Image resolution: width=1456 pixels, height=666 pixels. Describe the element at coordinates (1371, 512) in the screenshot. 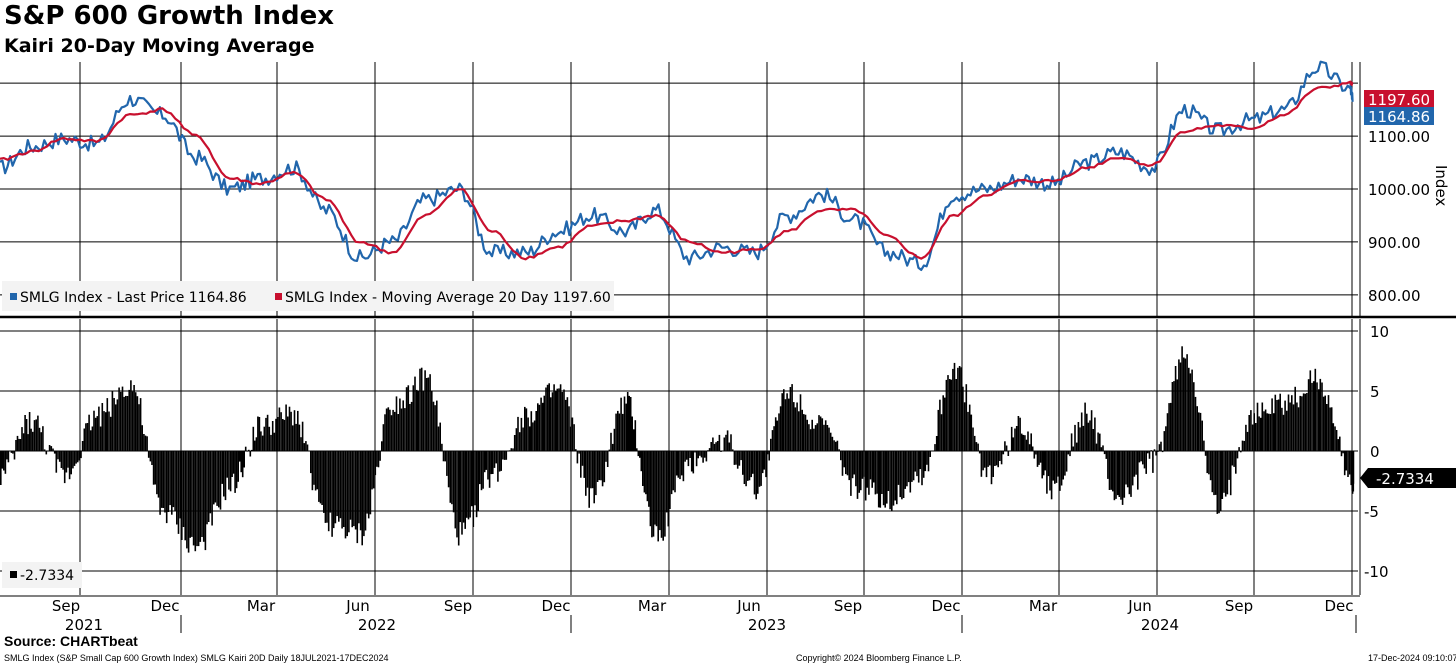

I see `kairi-ytick-label: -5` at that location.